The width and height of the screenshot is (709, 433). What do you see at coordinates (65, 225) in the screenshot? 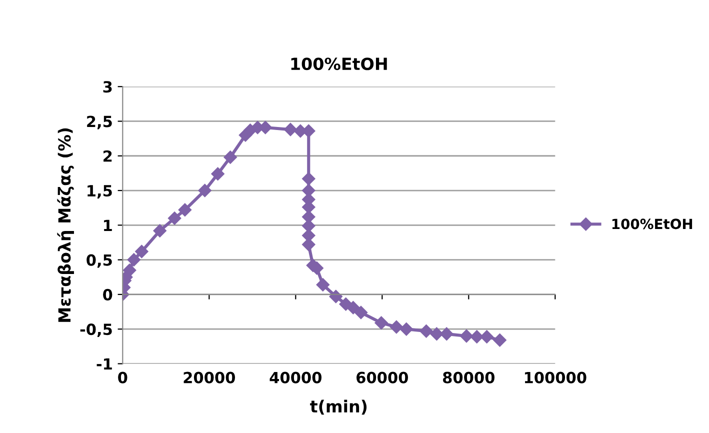
I see `y-axis-title: Μεταβολή Μάζας (%)` at bounding box center [65, 225].